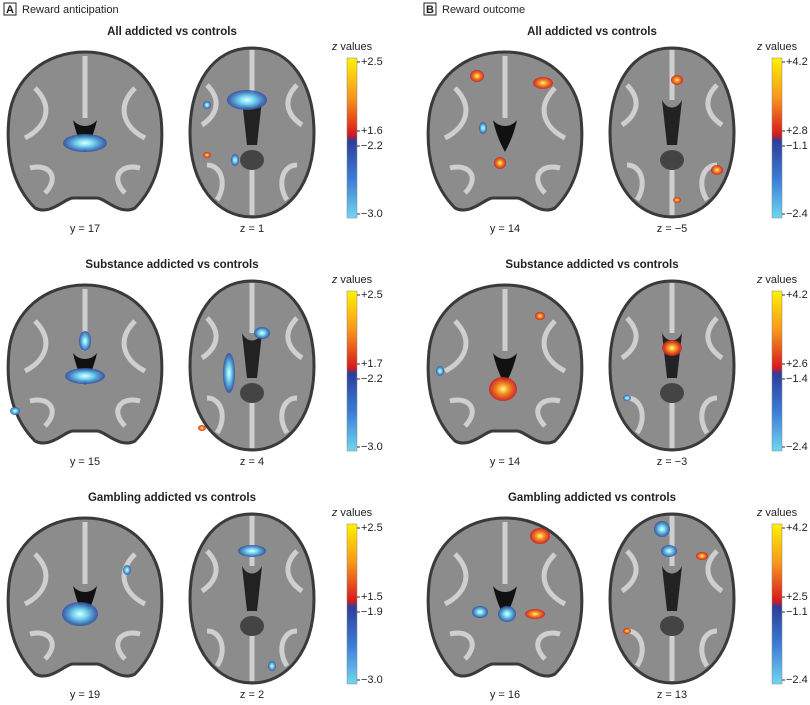 Image resolution: width=810 pixels, height=705 pixels. Describe the element at coordinates (672, 229) in the screenshot. I see `slice-label: z = −5` at that location.